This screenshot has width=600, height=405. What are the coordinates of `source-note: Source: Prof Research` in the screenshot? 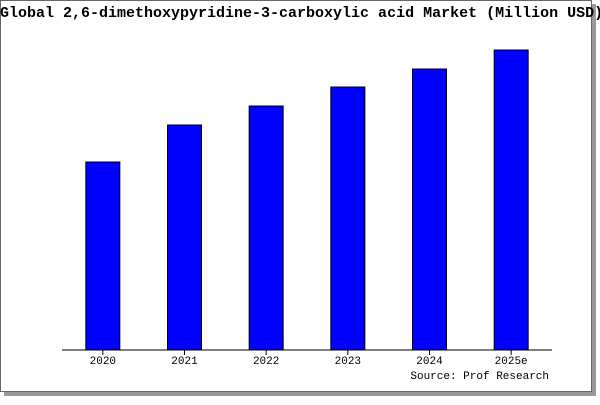 It's located at (479, 377).